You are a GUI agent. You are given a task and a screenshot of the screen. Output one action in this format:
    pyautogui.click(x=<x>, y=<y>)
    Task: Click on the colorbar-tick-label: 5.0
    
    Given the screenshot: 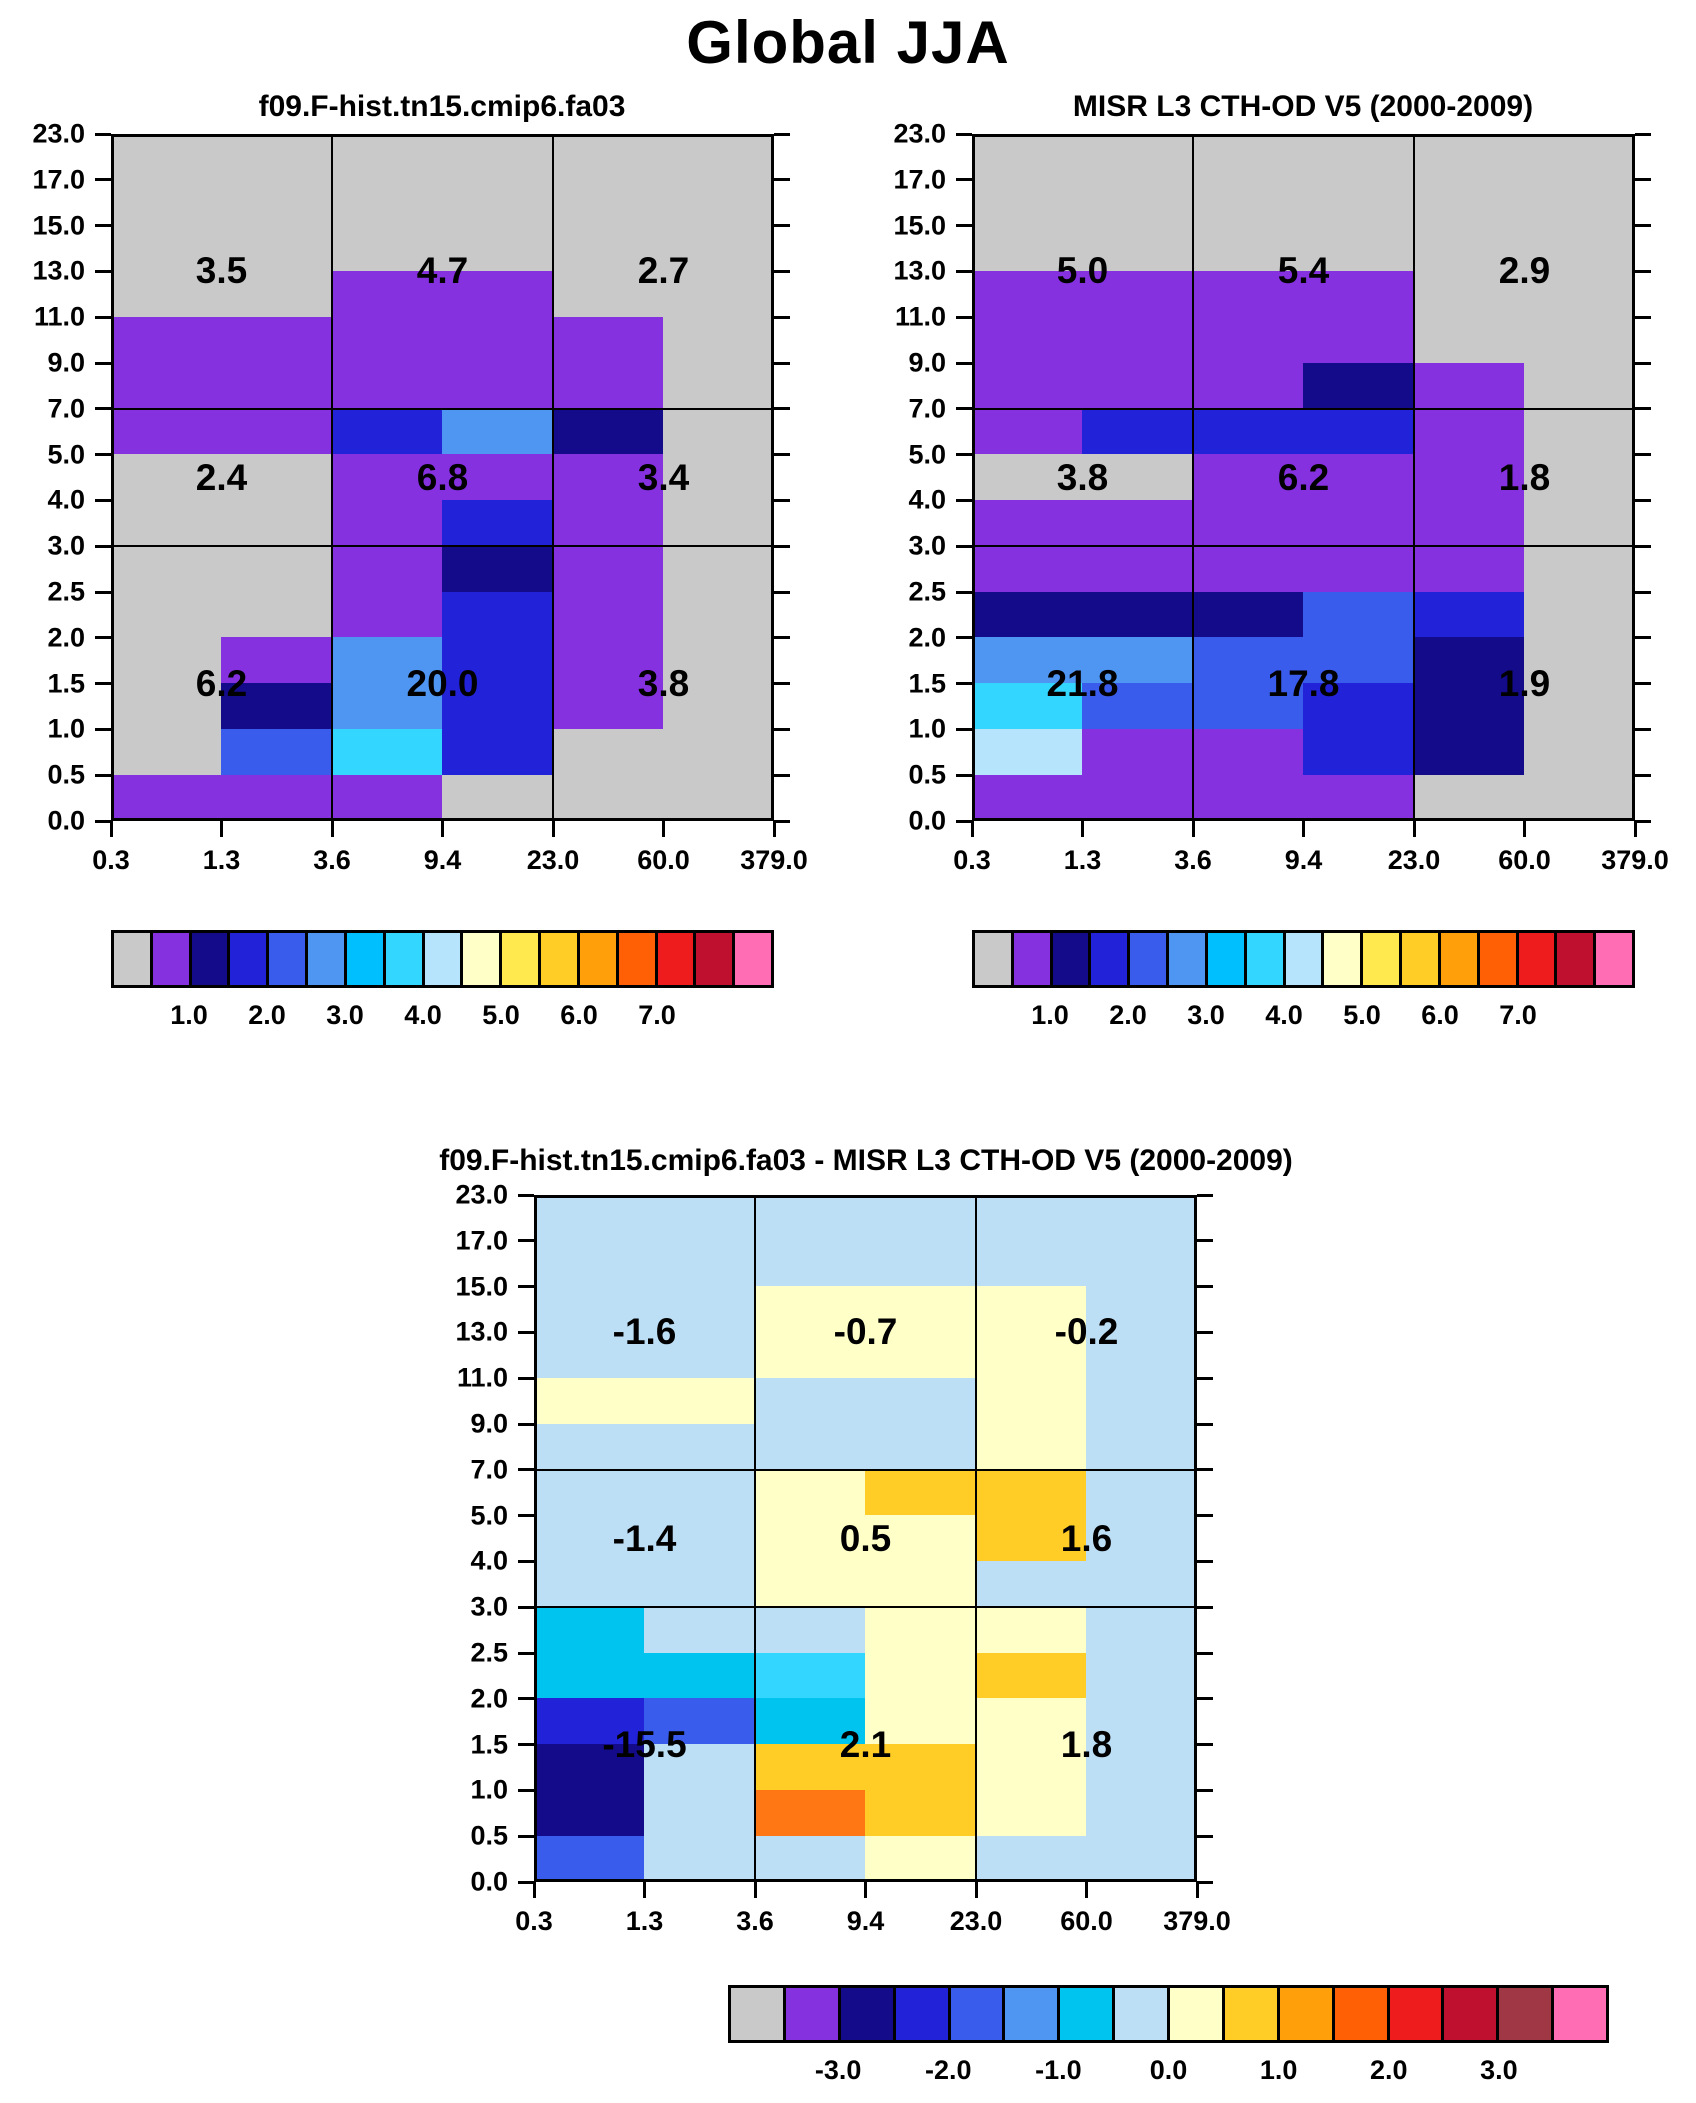 What is the action you would take?
    pyautogui.click(x=1362, y=1015)
    